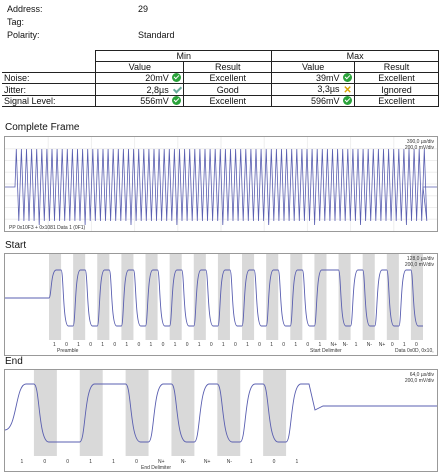  What do you see at coordinates (228, 67) in the screenshot?
I see `min-result-header: Result` at bounding box center [228, 67].